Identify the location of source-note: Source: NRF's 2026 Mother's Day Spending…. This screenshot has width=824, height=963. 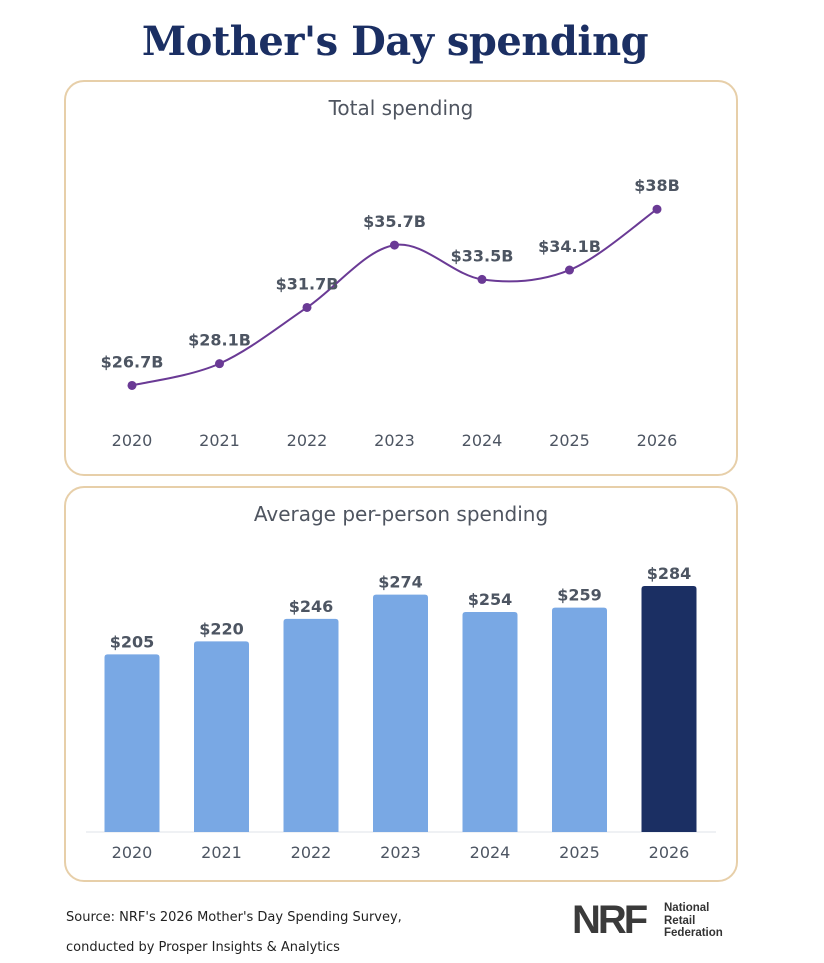
(234, 933).